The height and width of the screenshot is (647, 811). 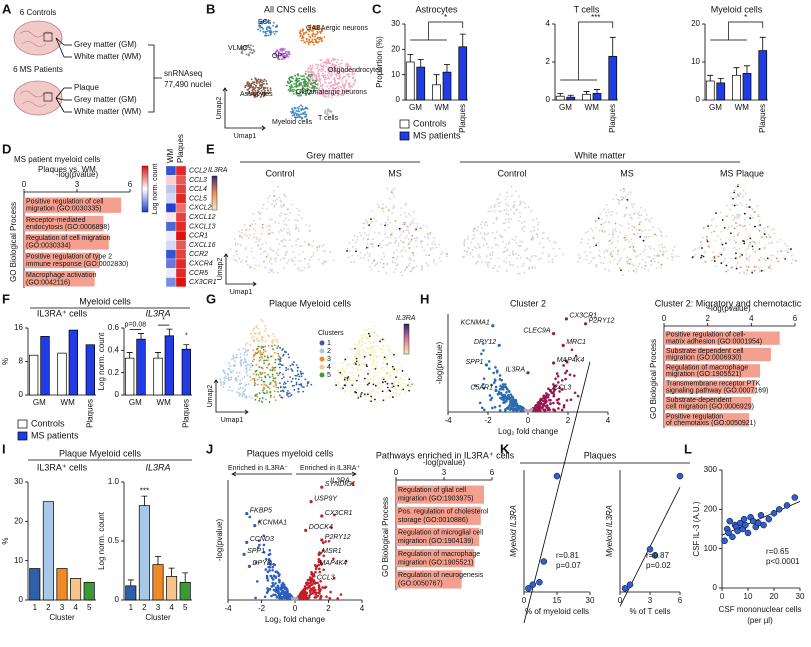 What do you see at coordinates (198, 189) in the screenshot?
I see `row-label: CCL4` at bounding box center [198, 189].